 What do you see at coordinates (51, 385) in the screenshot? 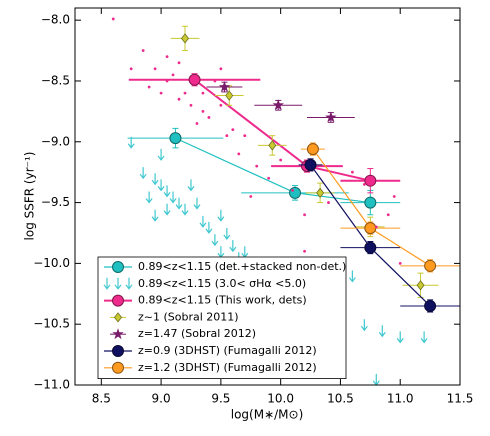
I see `y-tick-label: −11.0` at bounding box center [51, 385].